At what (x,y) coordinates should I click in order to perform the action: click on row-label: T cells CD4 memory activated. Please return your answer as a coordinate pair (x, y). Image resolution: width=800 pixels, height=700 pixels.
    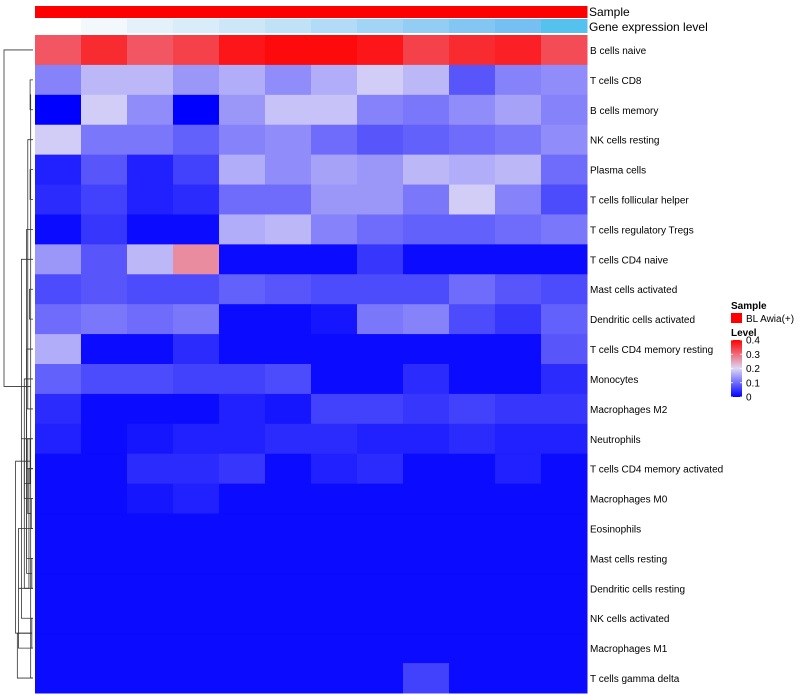
    Looking at the image, I should click on (656, 470).